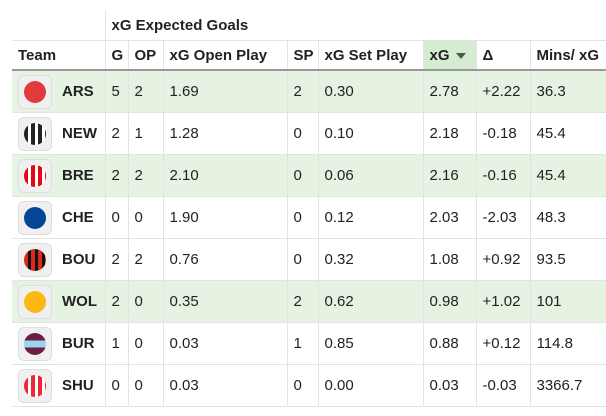  I want to click on team-name: BOU, so click(79, 259).